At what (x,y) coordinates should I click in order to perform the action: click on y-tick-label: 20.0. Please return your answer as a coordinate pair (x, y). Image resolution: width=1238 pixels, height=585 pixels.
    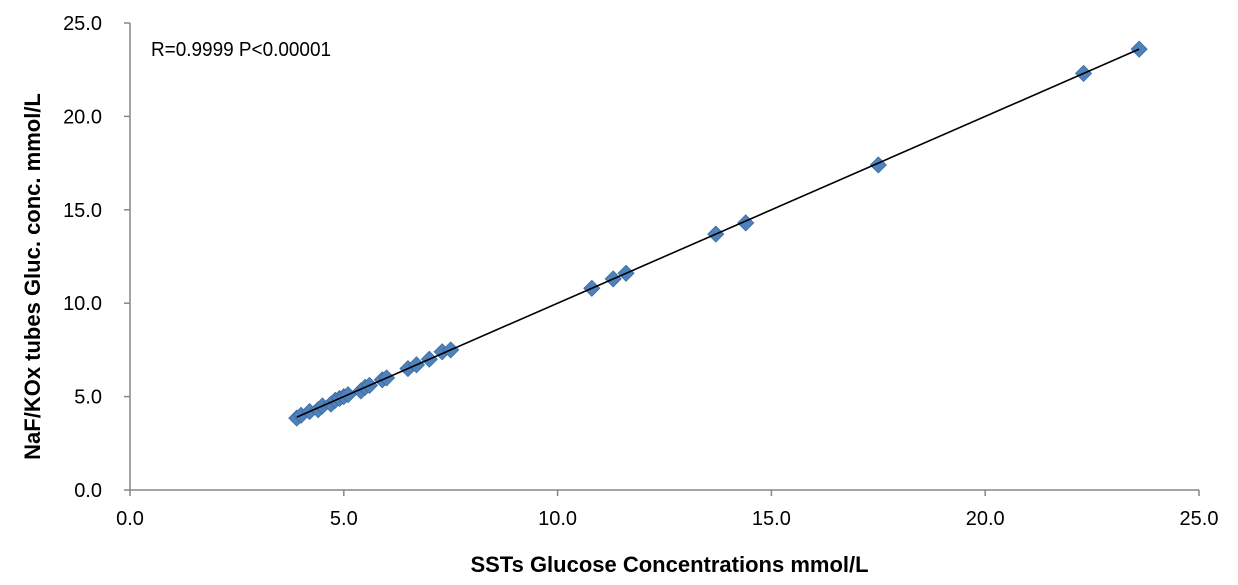
    Looking at the image, I should click on (82, 117).